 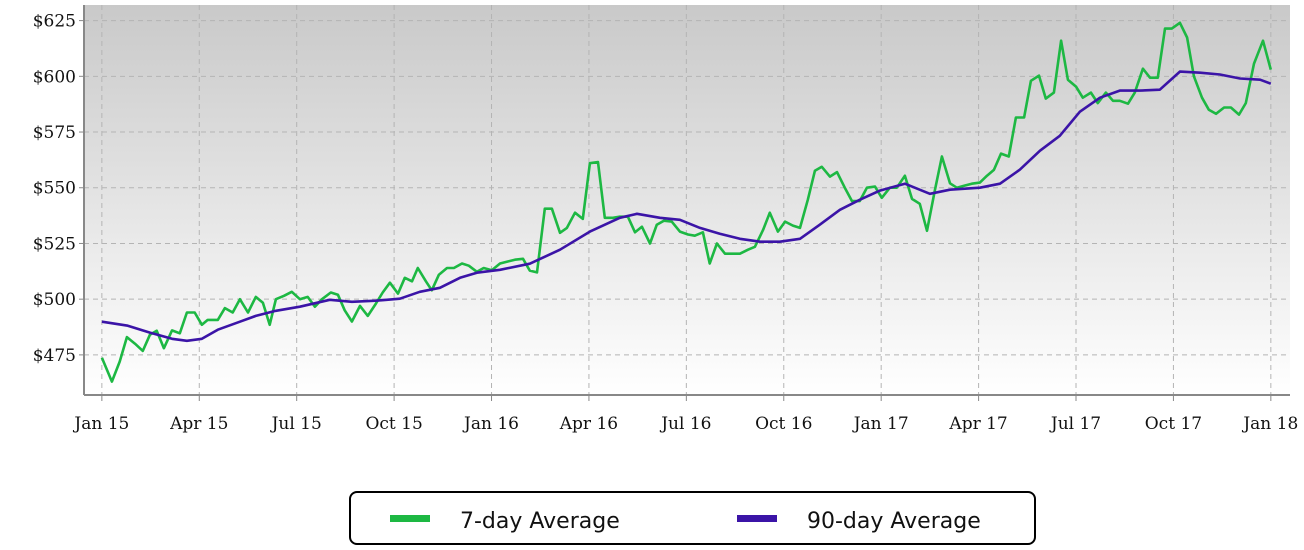 What do you see at coordinates (1269, 424) in the screenshot?
I see `x-tick-label: Jan 18` at bounding box center [1269, 424].